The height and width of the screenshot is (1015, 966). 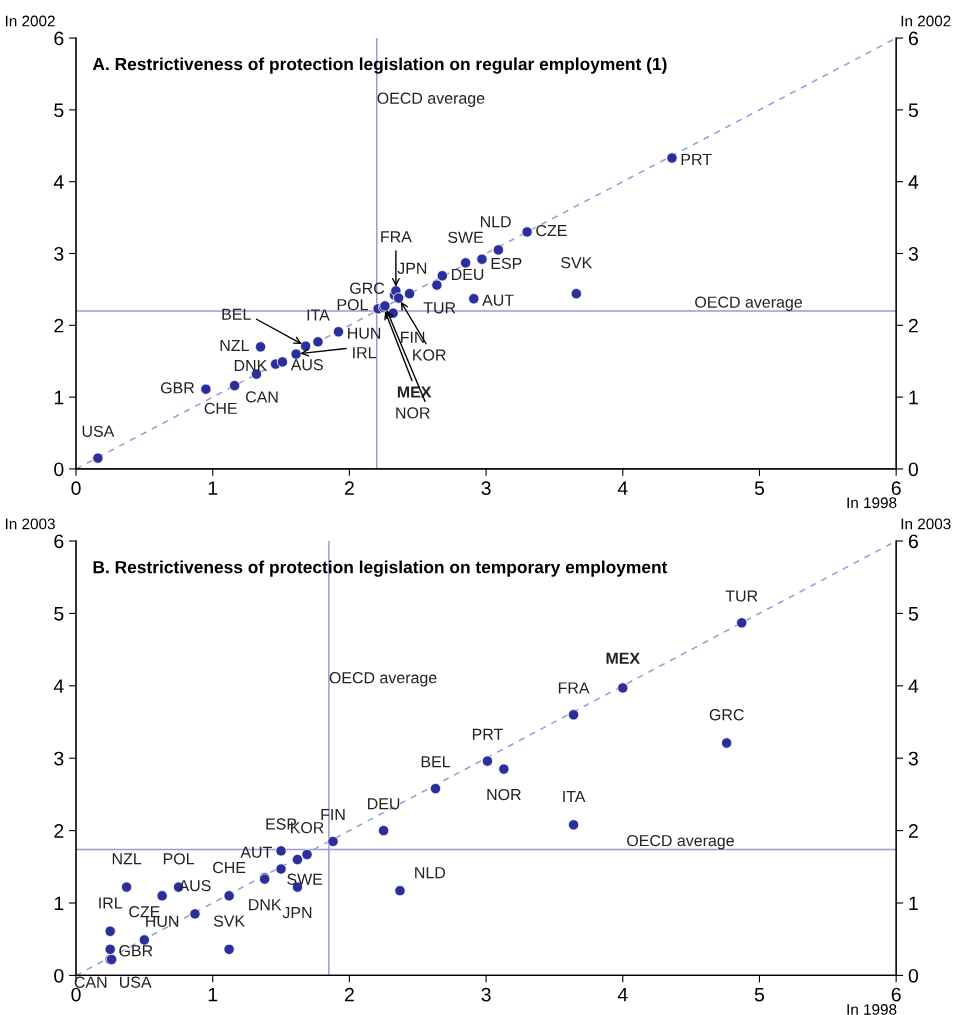 I want to click on y2-axis-title: In 2002, so click(x=926, y=21).